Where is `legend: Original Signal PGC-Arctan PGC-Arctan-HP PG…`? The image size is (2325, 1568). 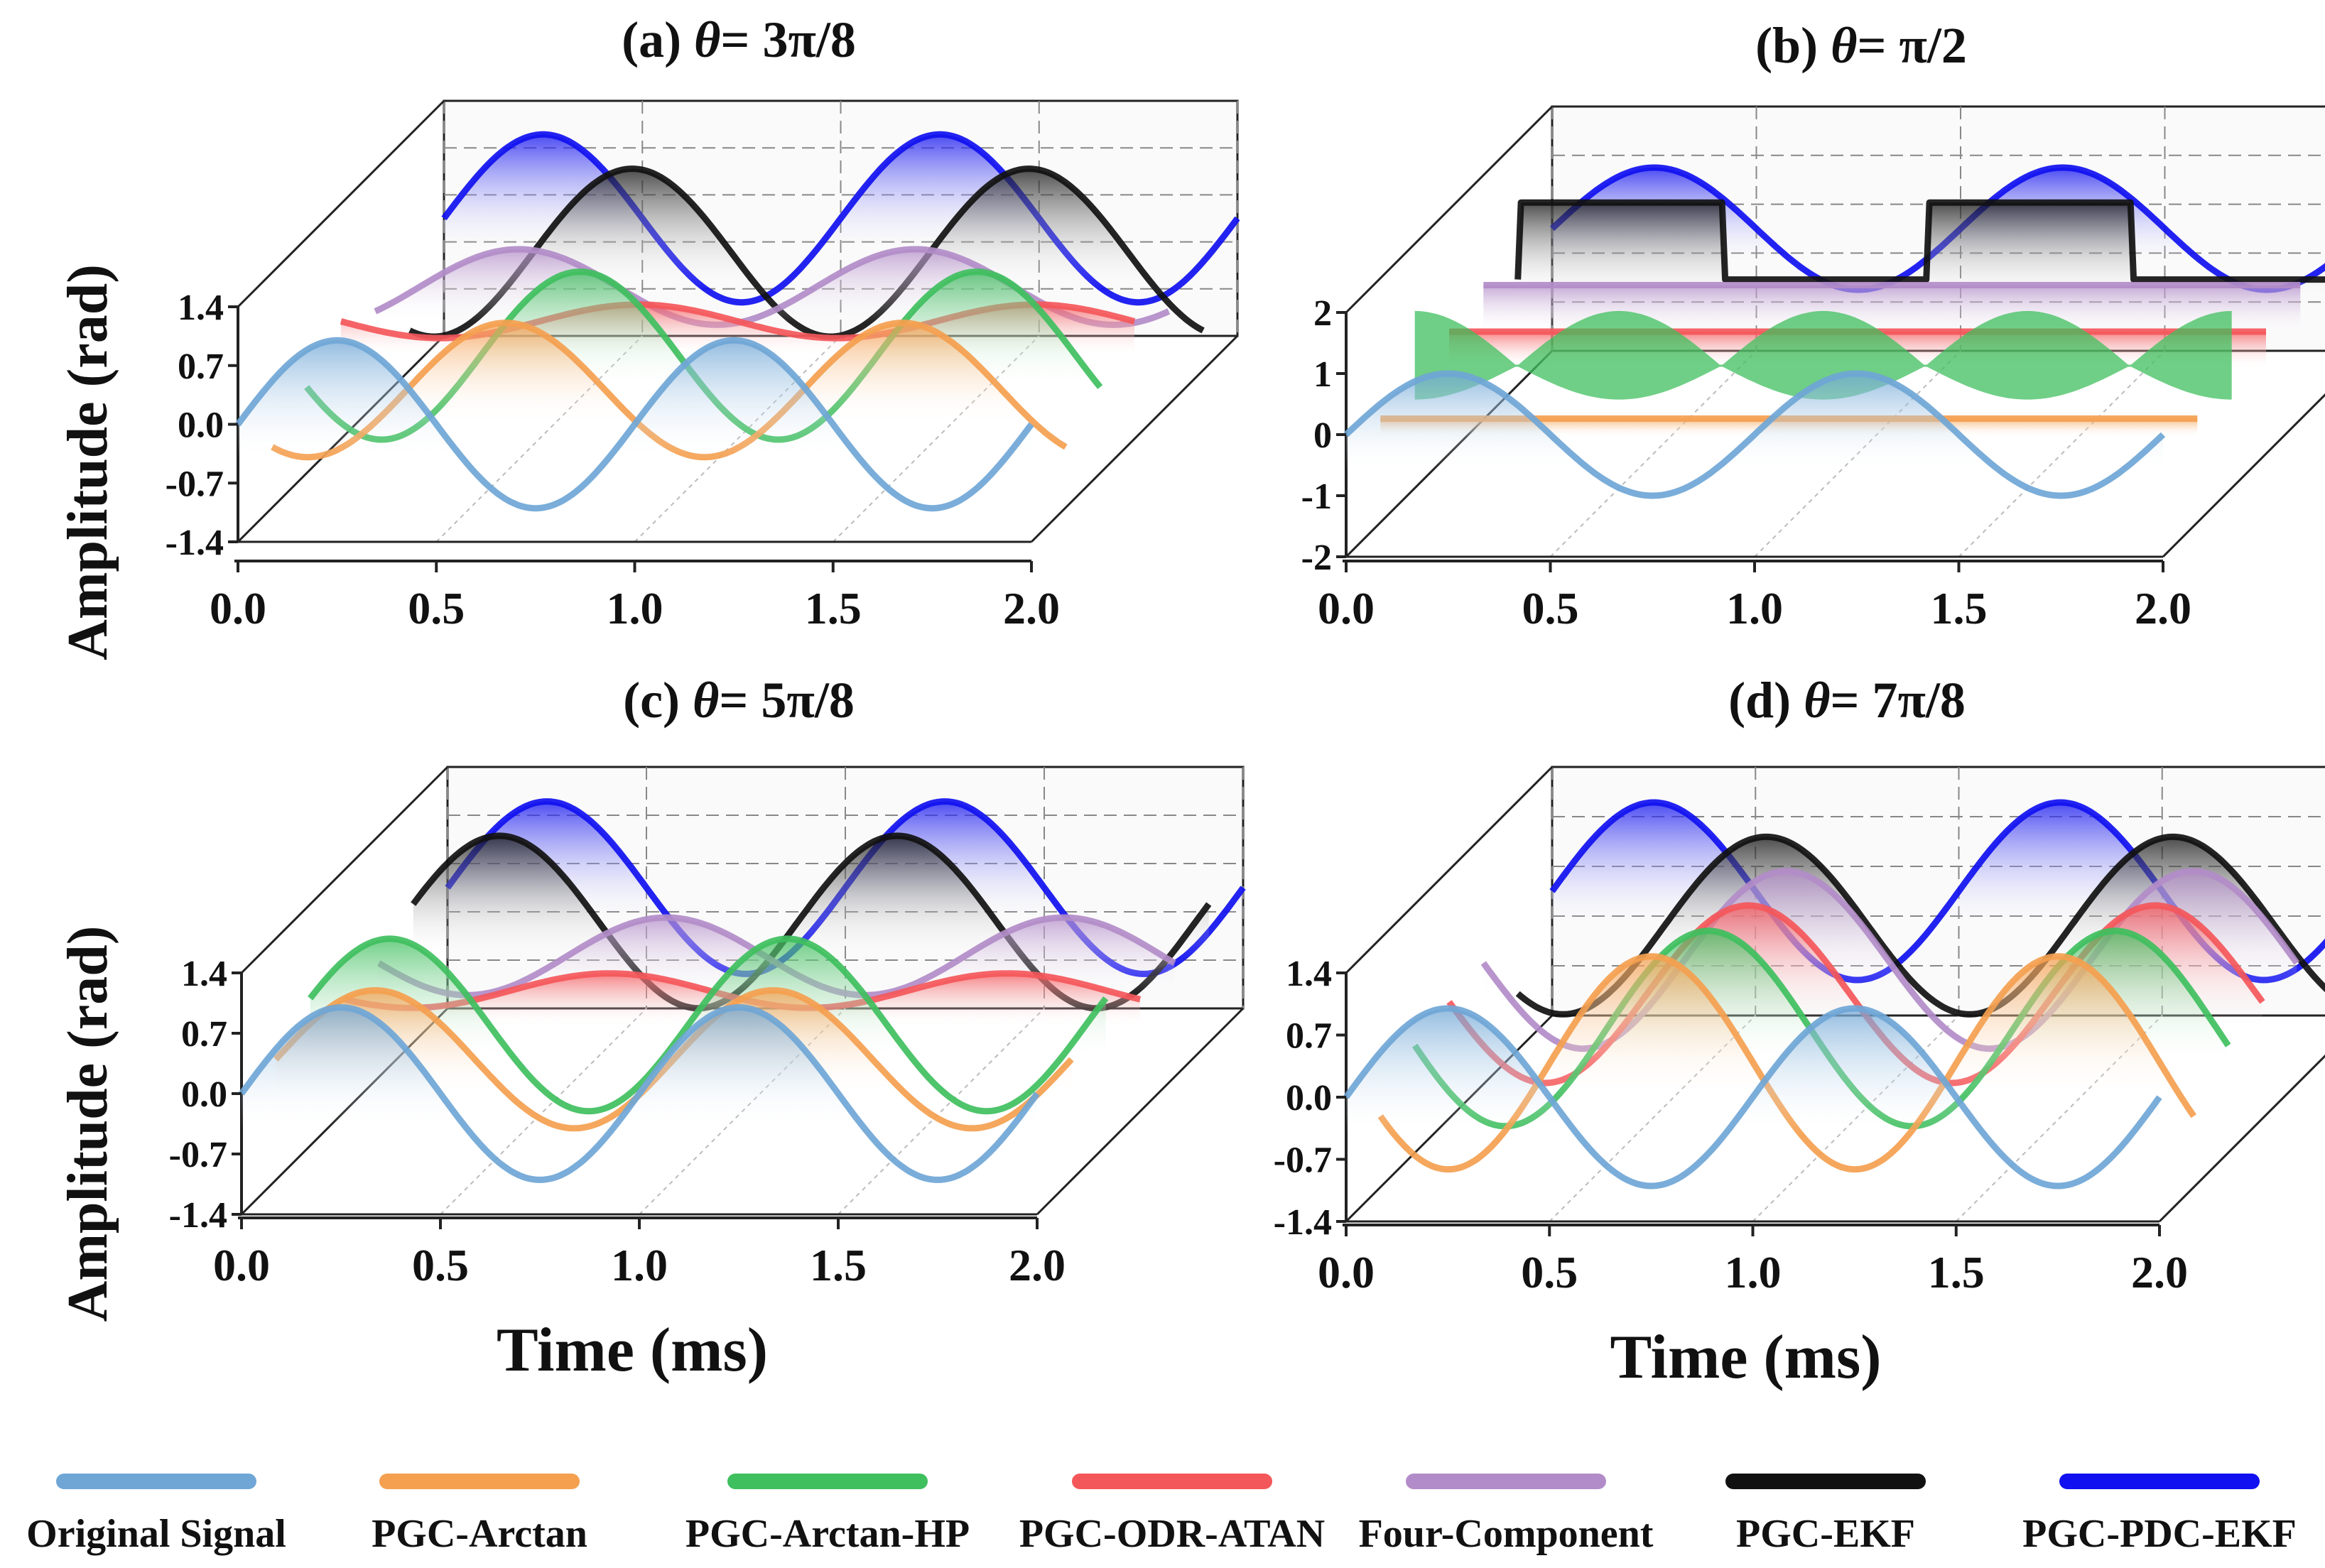 legend: Original Signal PGC-Arctan PGC-Arctan-HP PG… is located at coordinates (1161, 1515).